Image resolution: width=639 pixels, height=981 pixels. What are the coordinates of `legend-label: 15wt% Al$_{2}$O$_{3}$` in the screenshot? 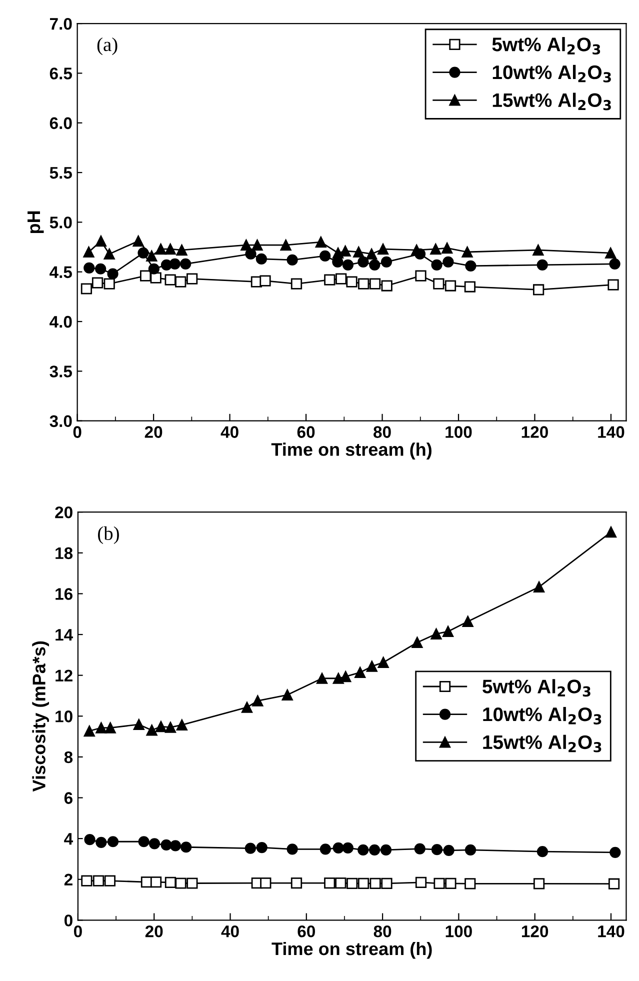 It's located at (551, 101).